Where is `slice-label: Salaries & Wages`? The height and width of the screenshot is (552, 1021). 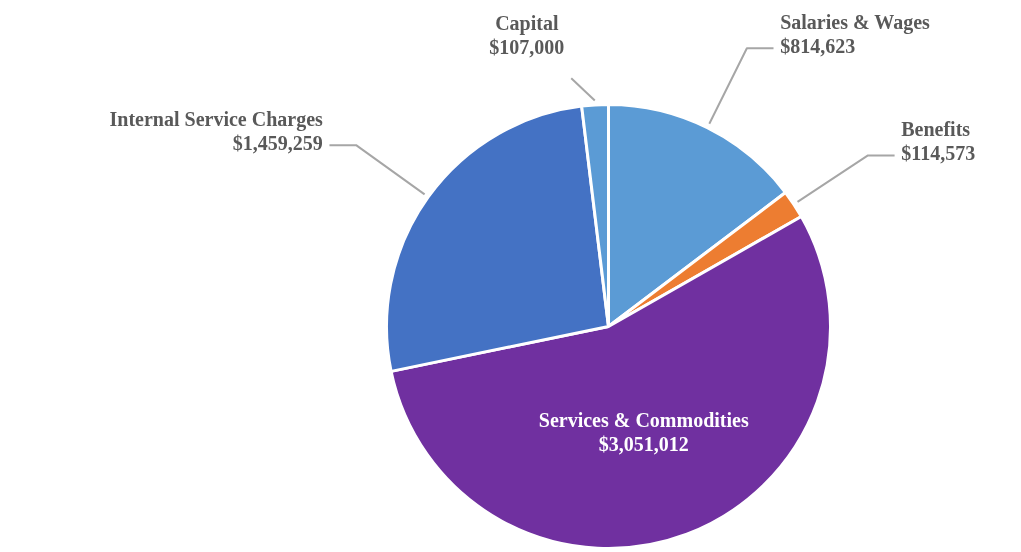
slice-label: Salaries & Wages is located at coordinates (855, 22).